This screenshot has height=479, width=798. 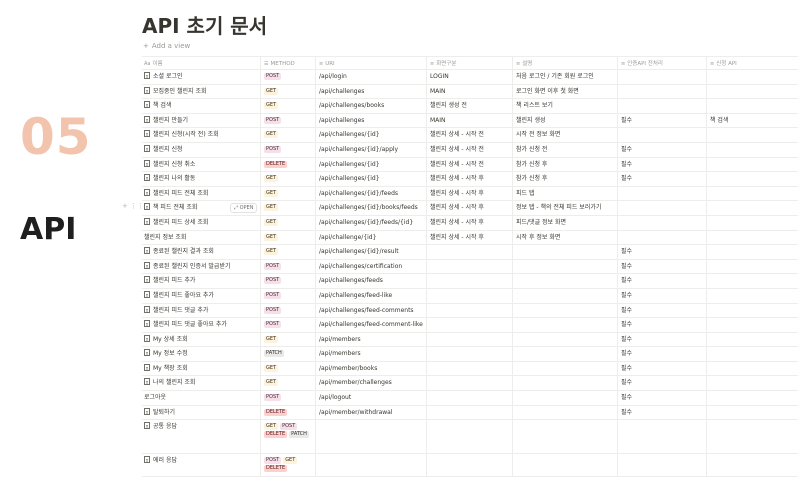 What do you see at coordinates (470, 281) in the screenshot?
I see `table-row: 챌린지 피드 추가 POST/api/challenges/feeds 필수` at bounding box center [470, 281].